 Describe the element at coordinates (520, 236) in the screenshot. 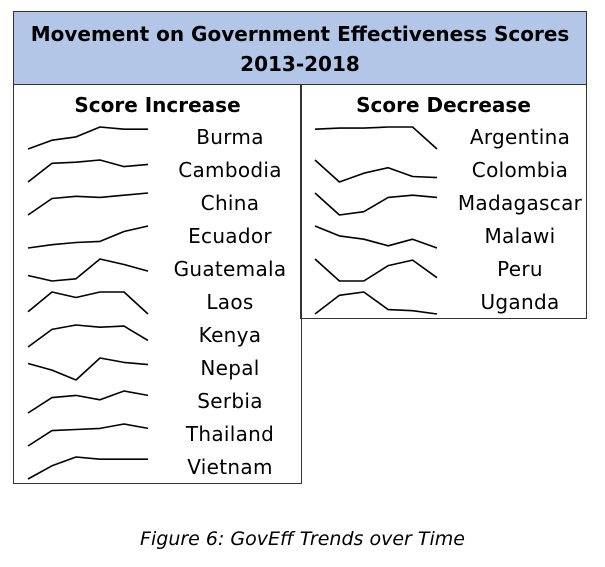

I see `country-label-malawi: Malawi` at that location.